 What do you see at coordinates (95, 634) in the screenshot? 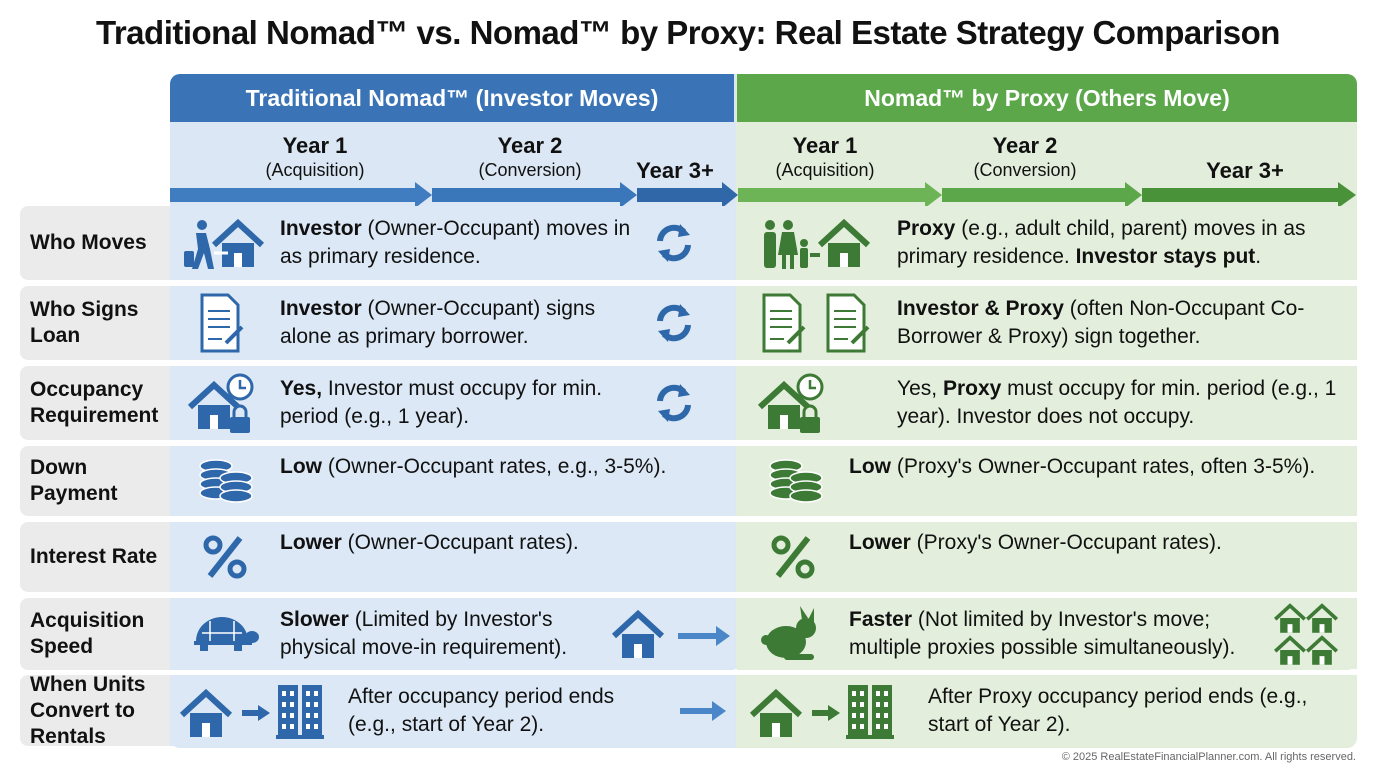
I see `row-label: Acquisition Speed` at bounding box center [95, 634].